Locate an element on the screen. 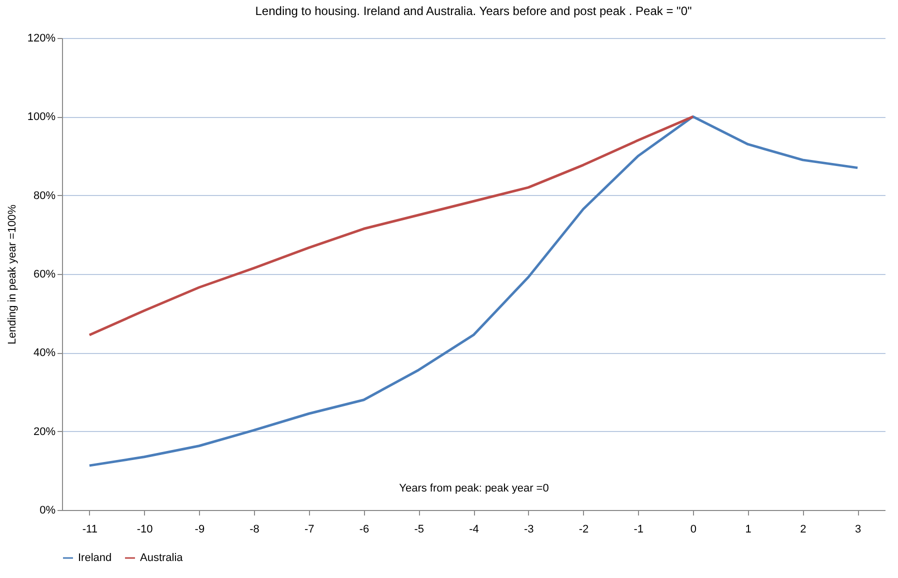  x-tick-label: 1 is located at coordinates (748, 530).